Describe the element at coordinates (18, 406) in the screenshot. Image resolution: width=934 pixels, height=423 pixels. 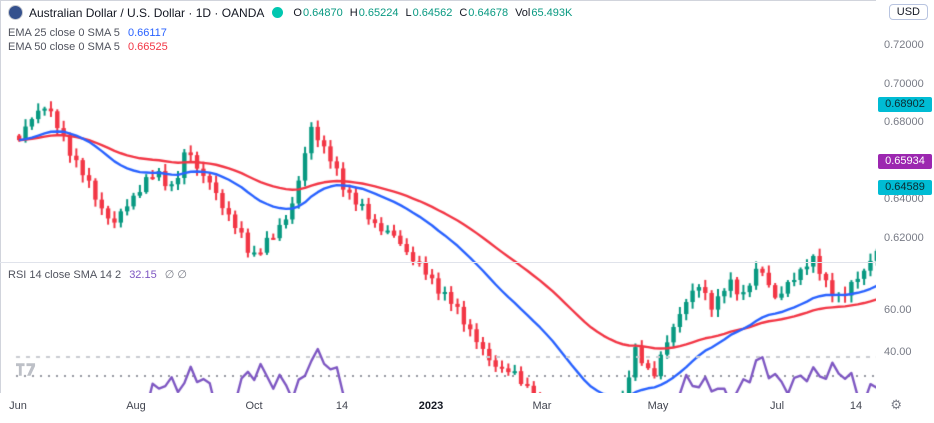
I see `time-label-jun: Jun` at that location.